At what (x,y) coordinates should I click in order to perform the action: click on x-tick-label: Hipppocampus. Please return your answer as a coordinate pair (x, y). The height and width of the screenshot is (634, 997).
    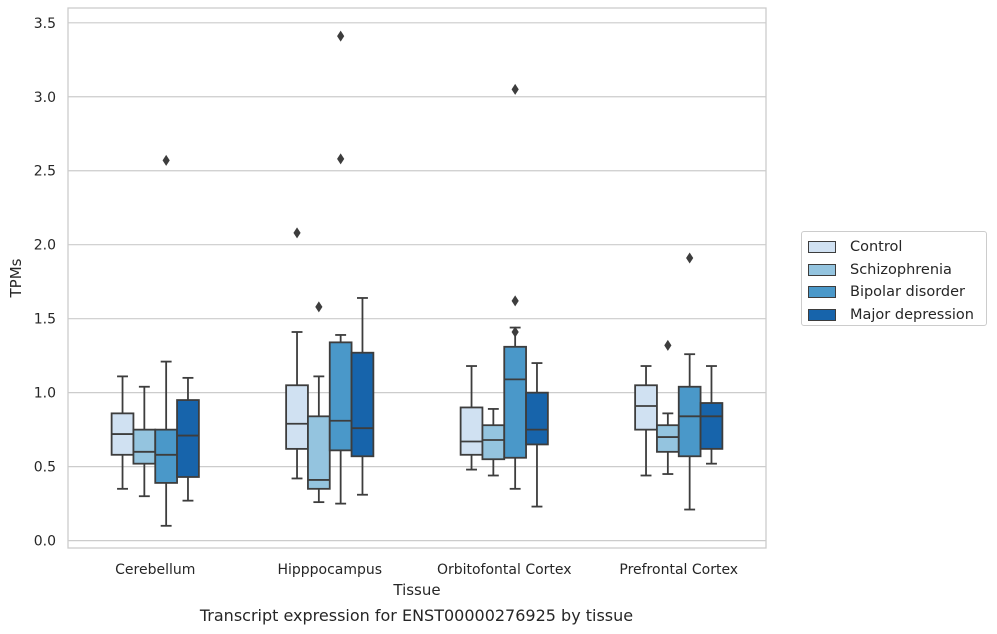
    Looking at the image, I should click on (329, 570).